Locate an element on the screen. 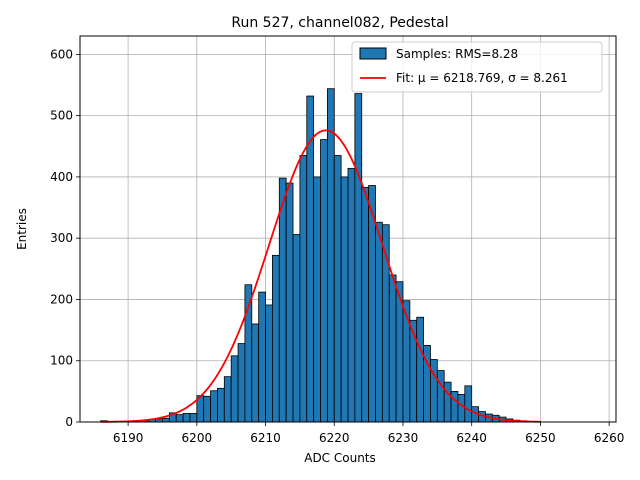 The image size is (640, 480). chart-title: Run 527, channel082, Pedestal is located at coordinates (339, 23).